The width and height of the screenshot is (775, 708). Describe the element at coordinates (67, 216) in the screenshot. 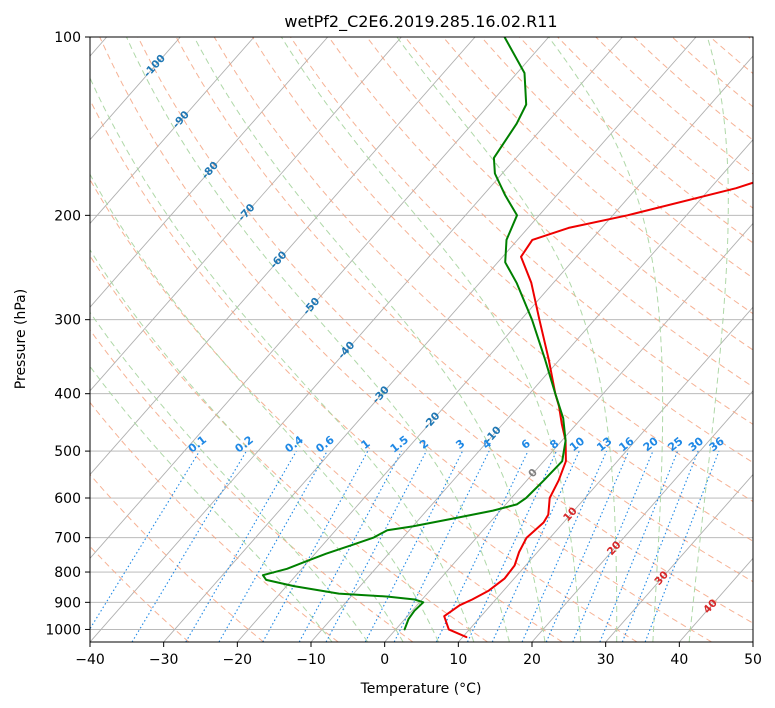

I see `y-tick-label: 200` at that location.